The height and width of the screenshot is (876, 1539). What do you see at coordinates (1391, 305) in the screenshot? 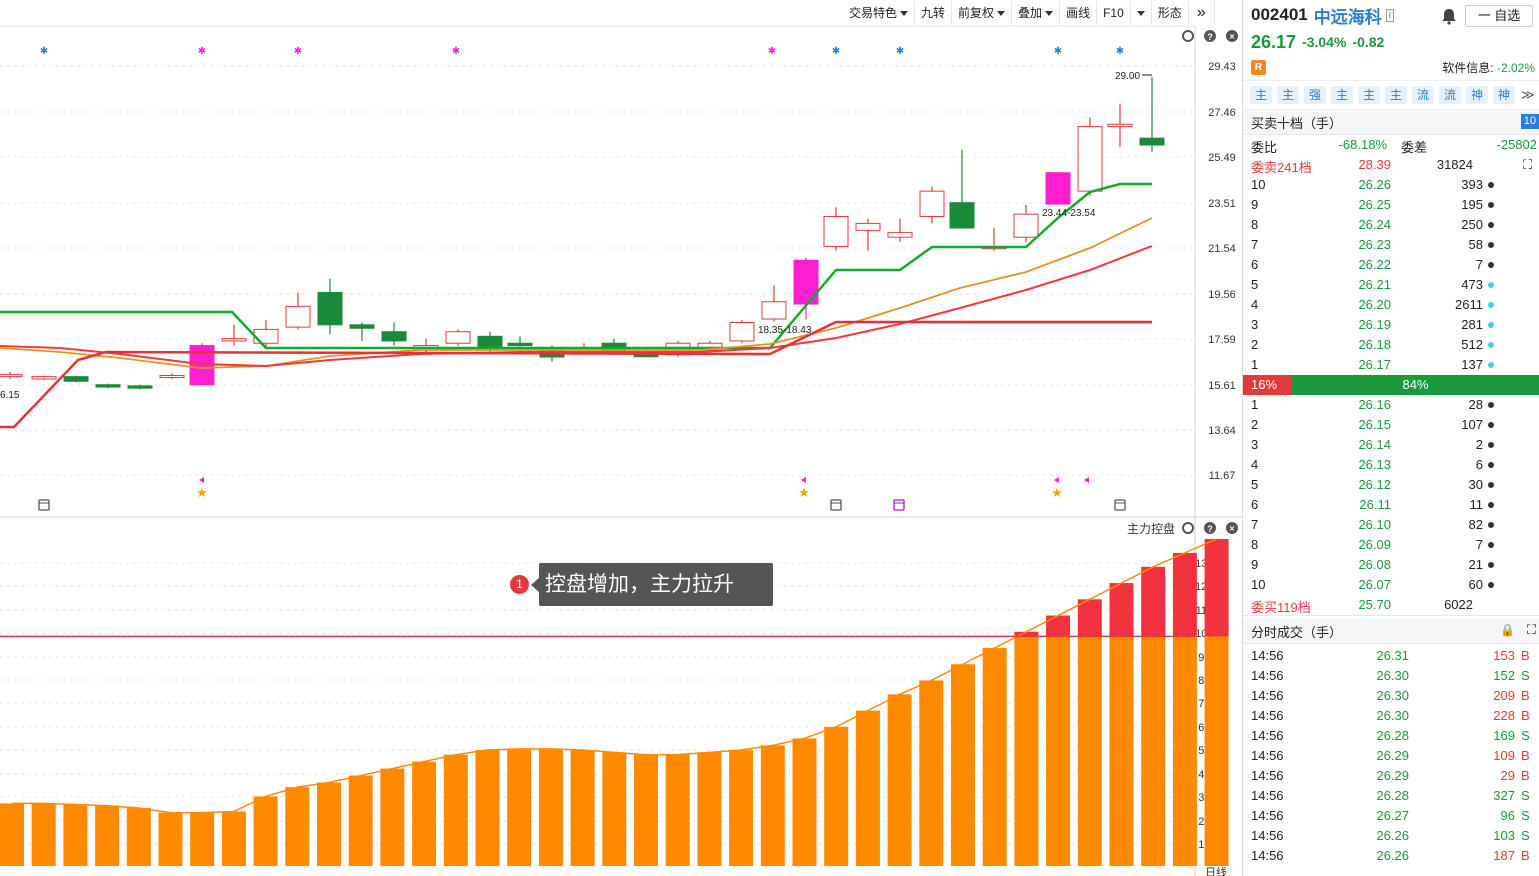
I see `order-level: 4 26.20 2611` at bounding box center [1391, 305].